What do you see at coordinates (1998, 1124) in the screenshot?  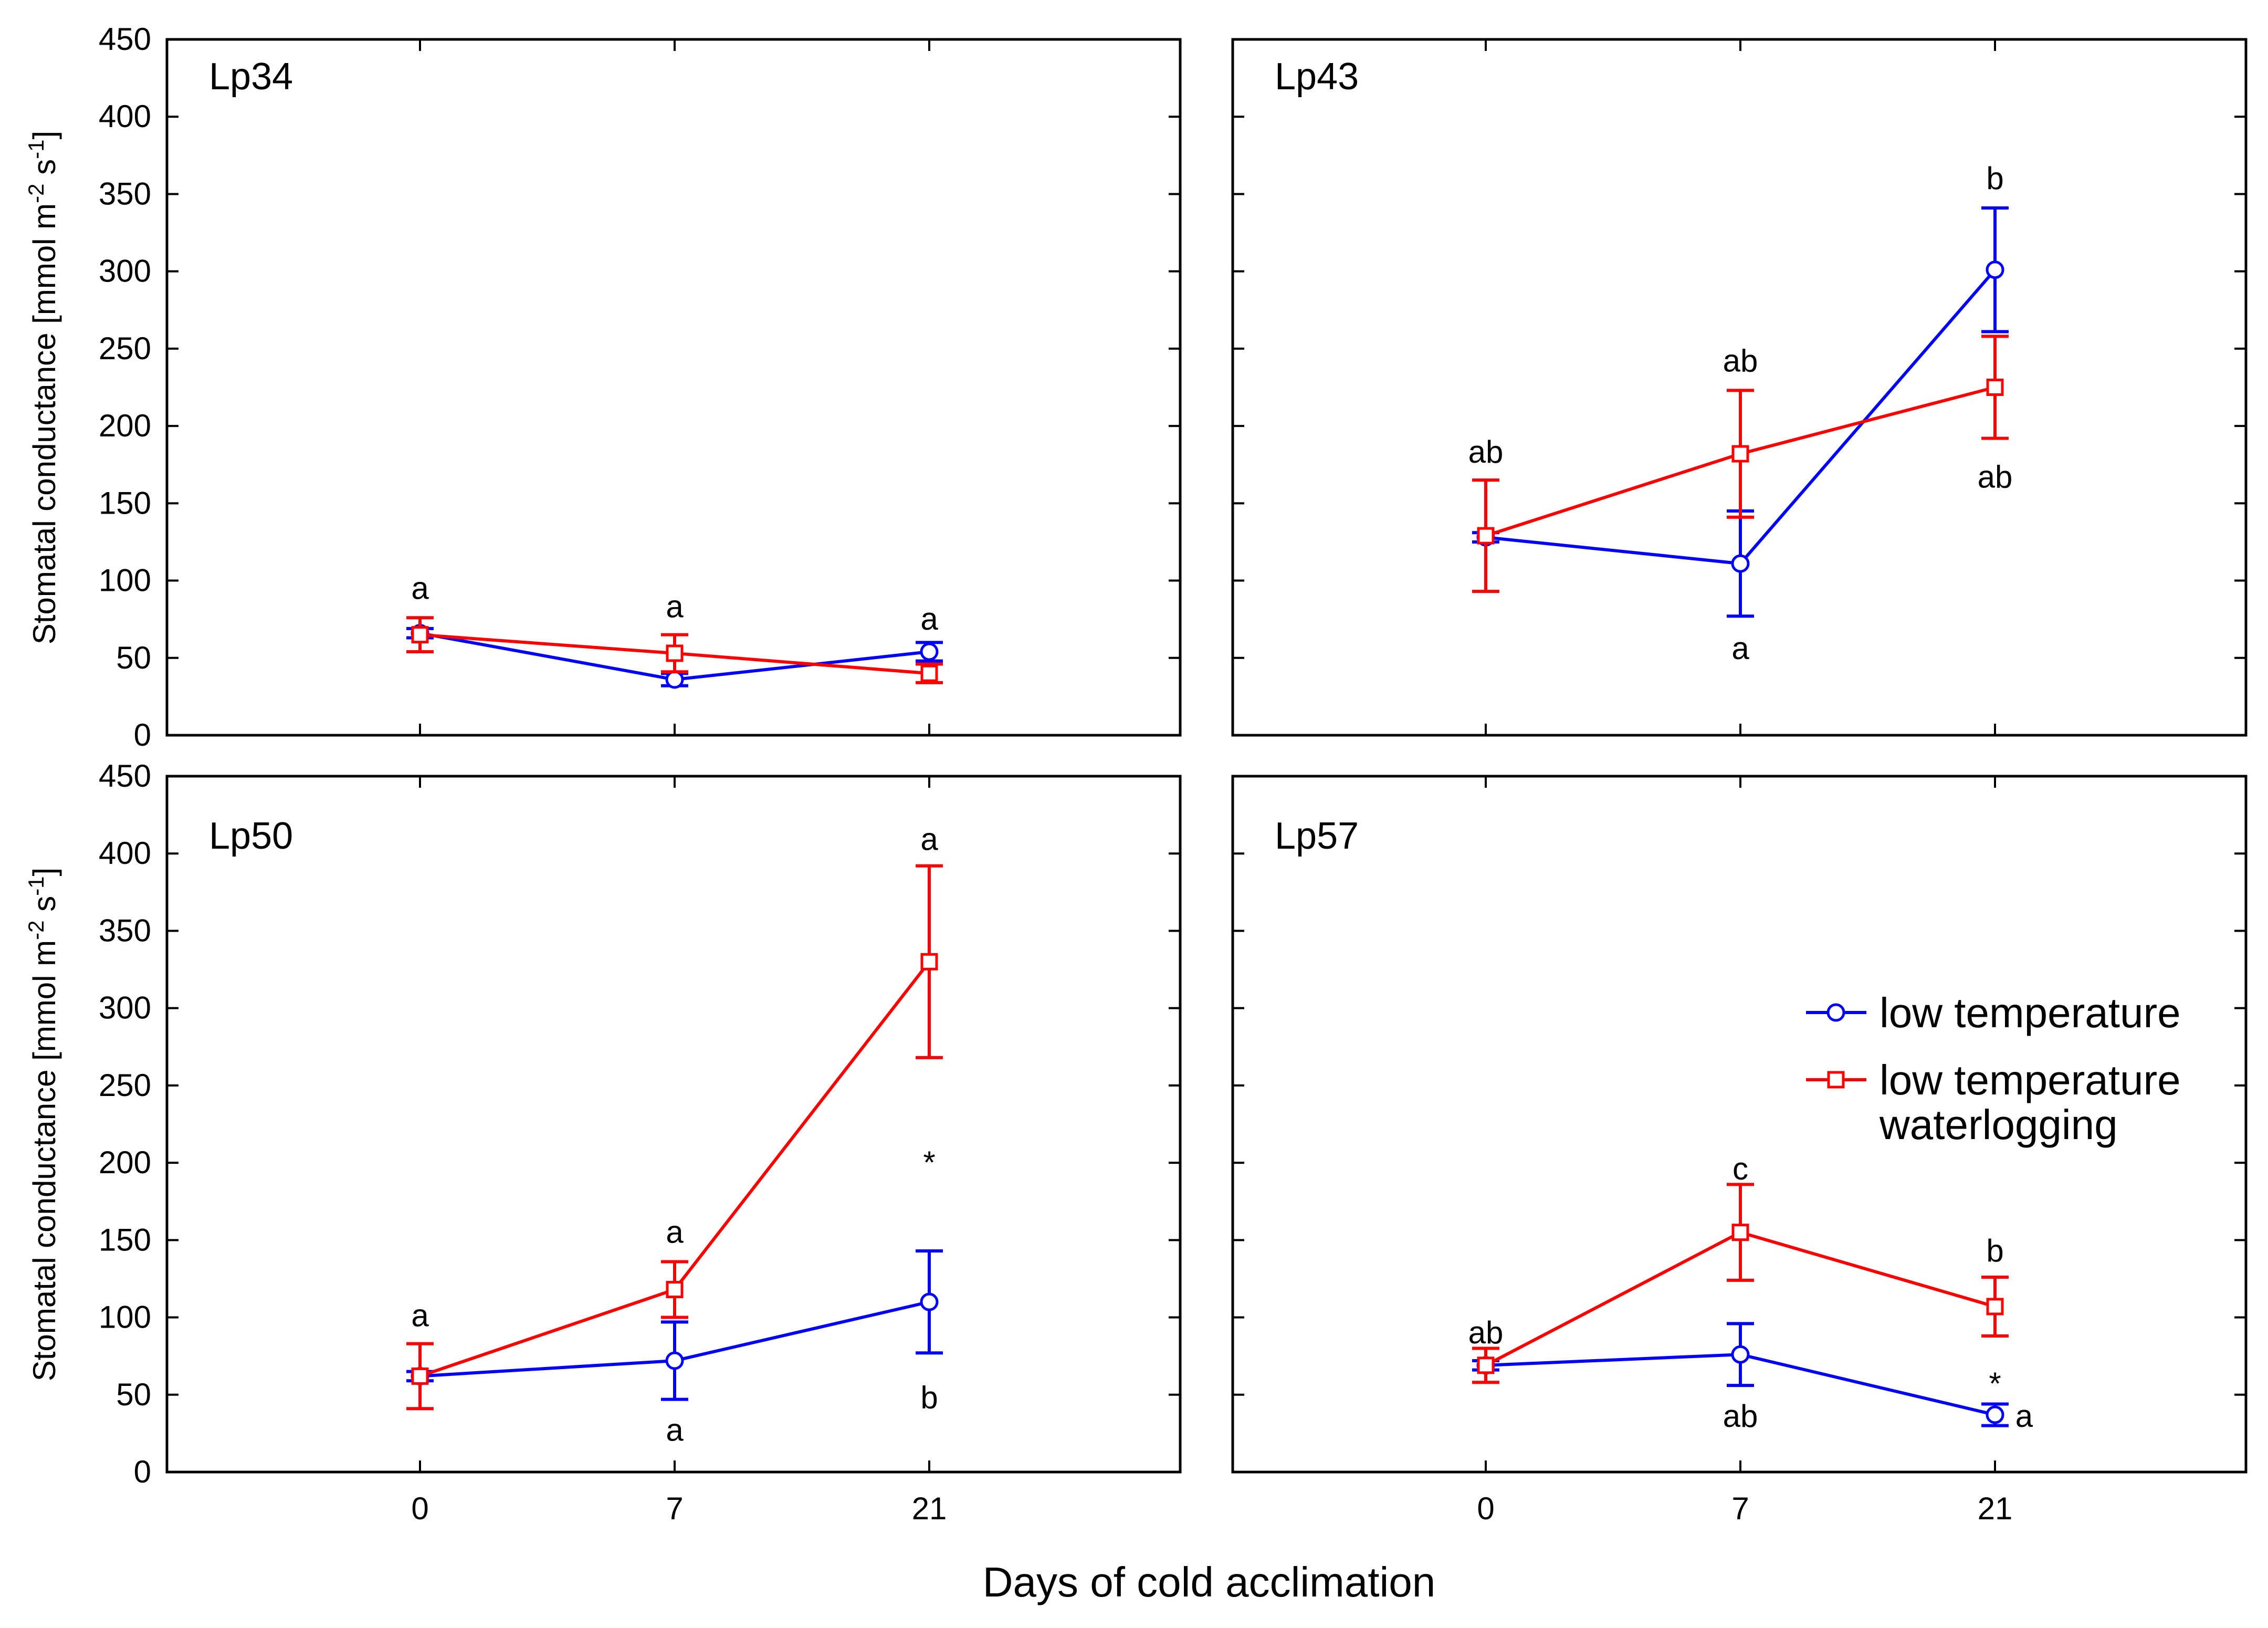 I see `legend-label: waterlogging` at bounding box center [1998, 1124].